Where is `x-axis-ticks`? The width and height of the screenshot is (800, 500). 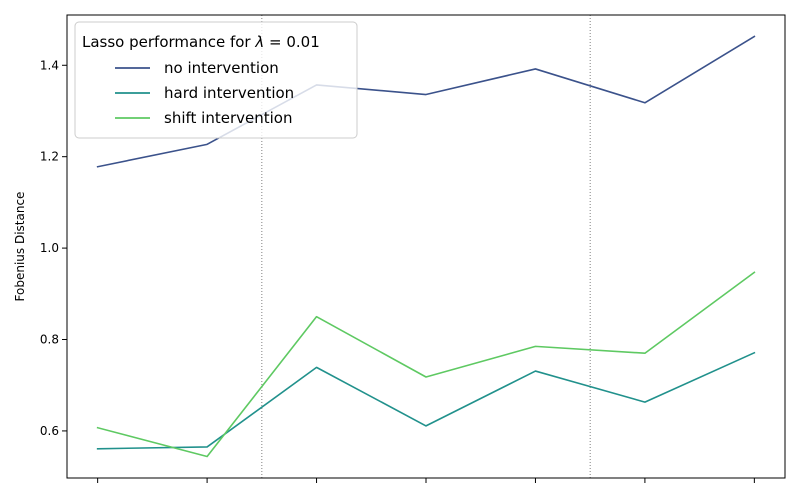 x-axis-ticks is located at coordinates (426, 480).